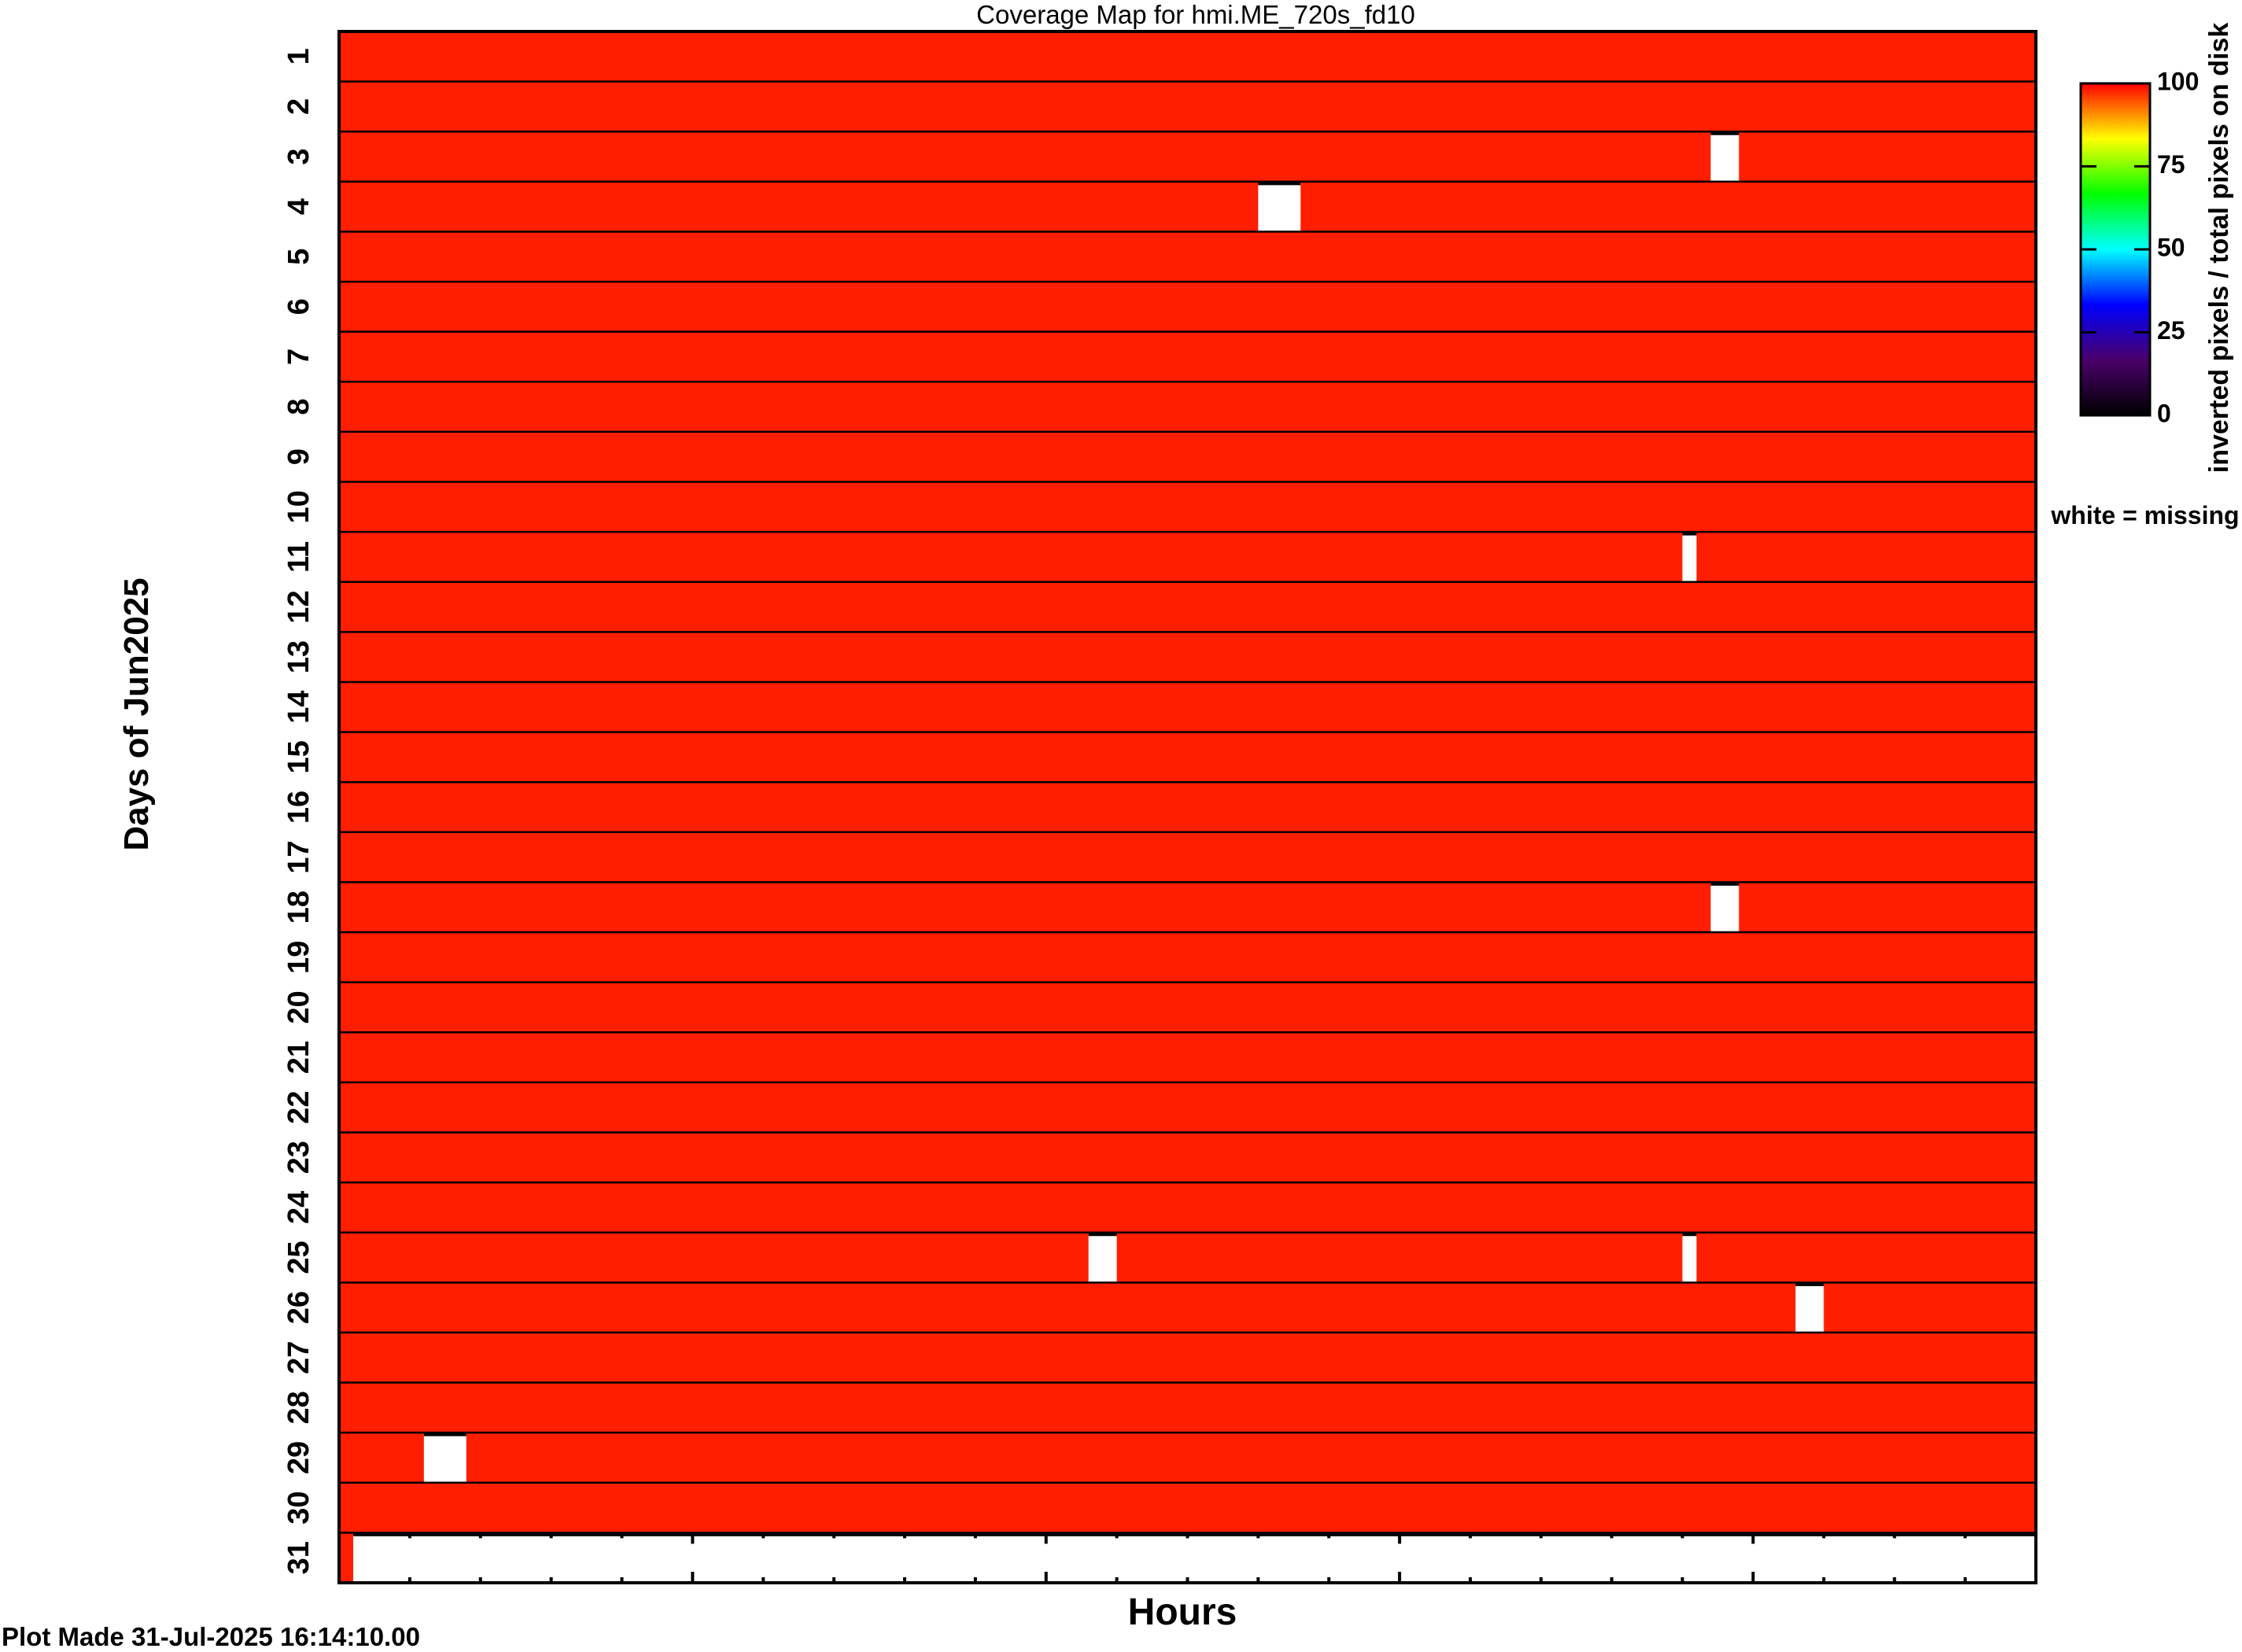 Image resolution: width=2242 pixels, height=1652 pixels. I want to click on chart-title: Coverage Map for hmi.ME_720s_fd10, so click(1195, 14).